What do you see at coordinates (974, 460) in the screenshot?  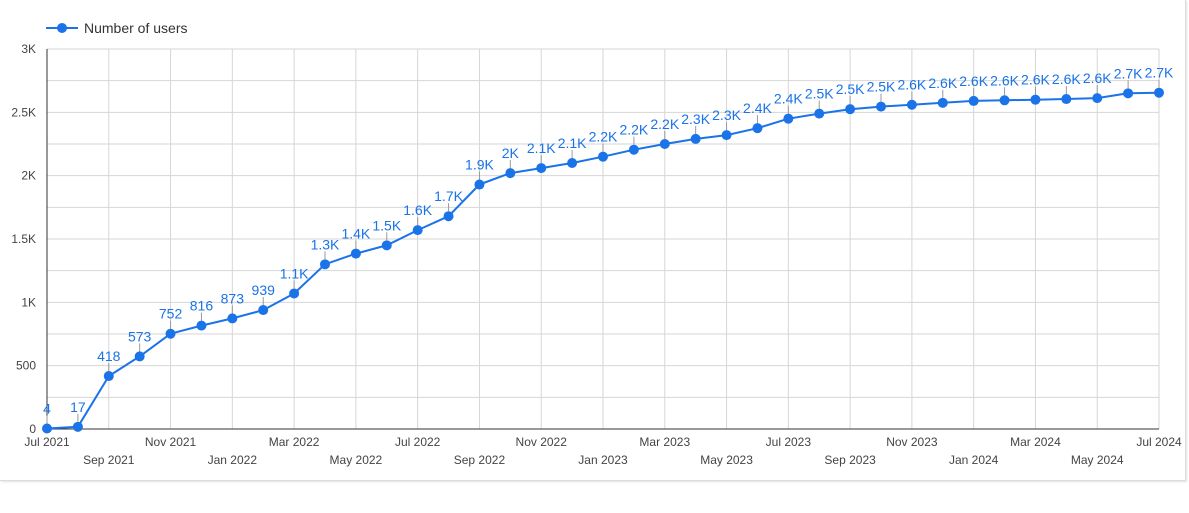 I see `x-tick-label: Jan 2024` at bounding box center [974, 460].